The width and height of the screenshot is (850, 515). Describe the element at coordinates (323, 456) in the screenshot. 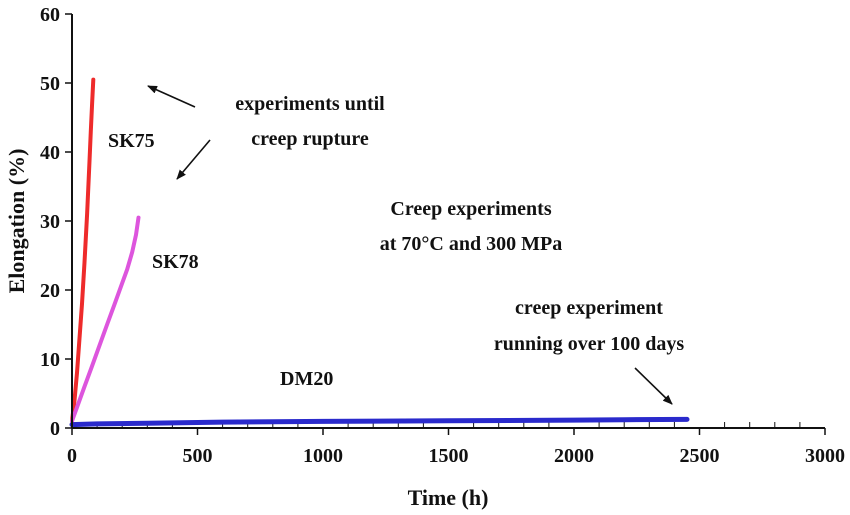

I see `x-tick-label-1000: 1000` at that location.